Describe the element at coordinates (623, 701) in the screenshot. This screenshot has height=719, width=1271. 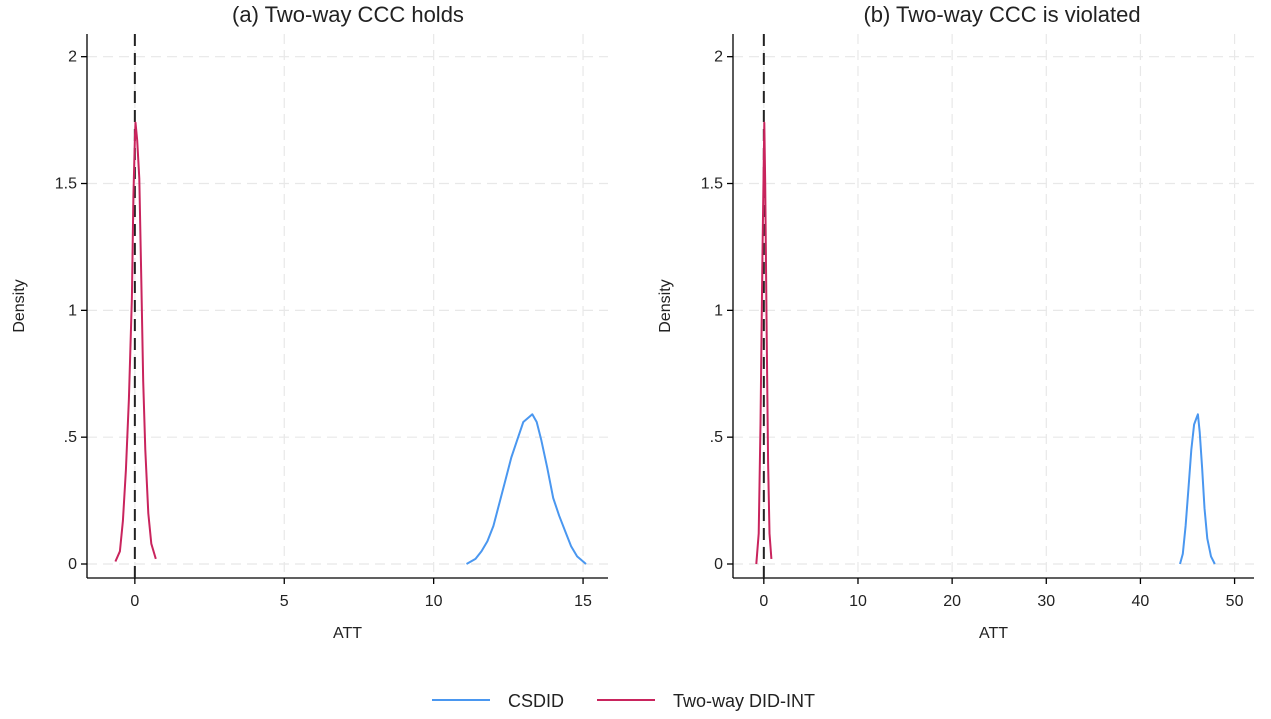
I see `legend: CSDID Two-way DID-INT` at that location.